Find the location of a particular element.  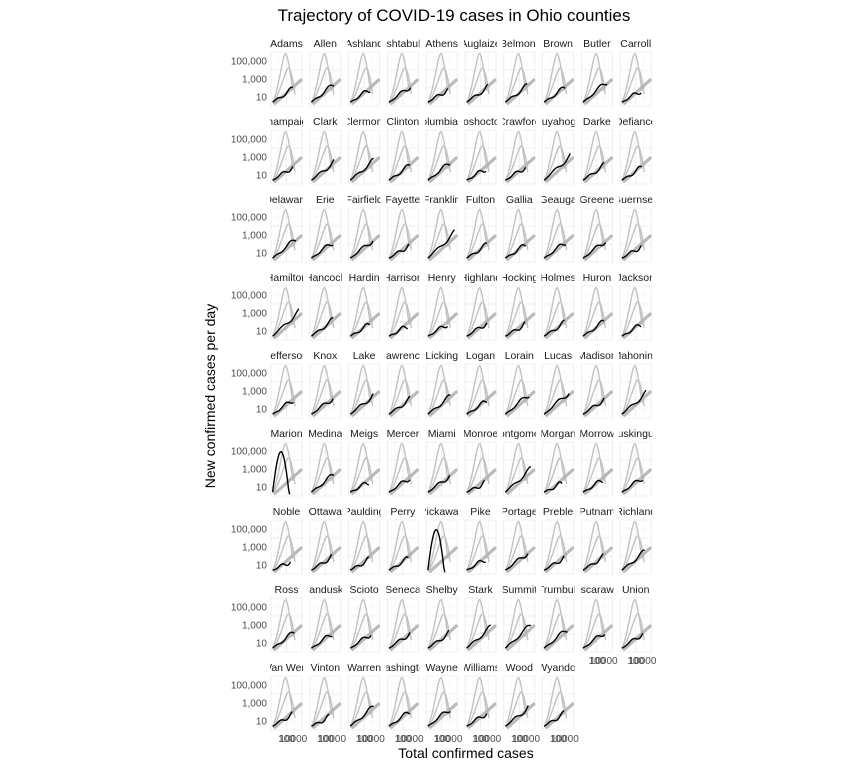

facet-label: Coshocton is located at coordinates (480, 122).